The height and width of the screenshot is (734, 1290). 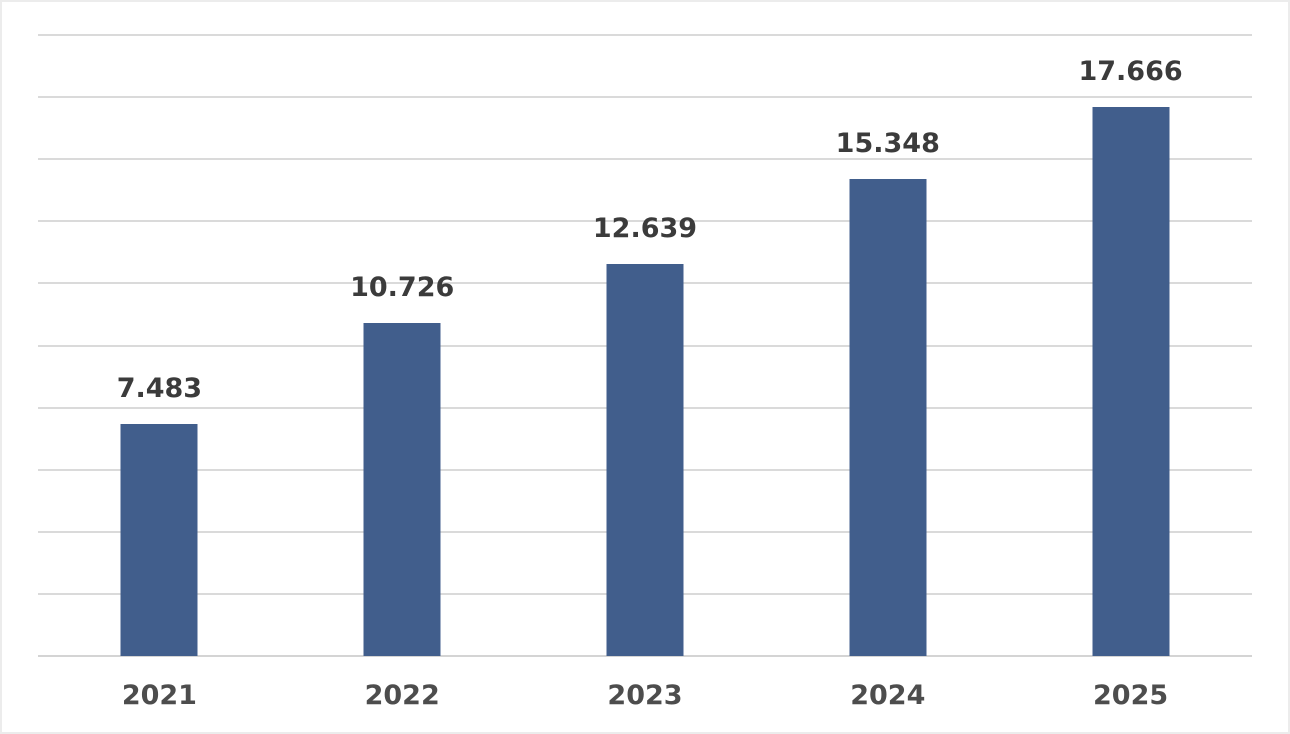 I want to click on bar-value-label: 7.483, so click(x=159, y=388).